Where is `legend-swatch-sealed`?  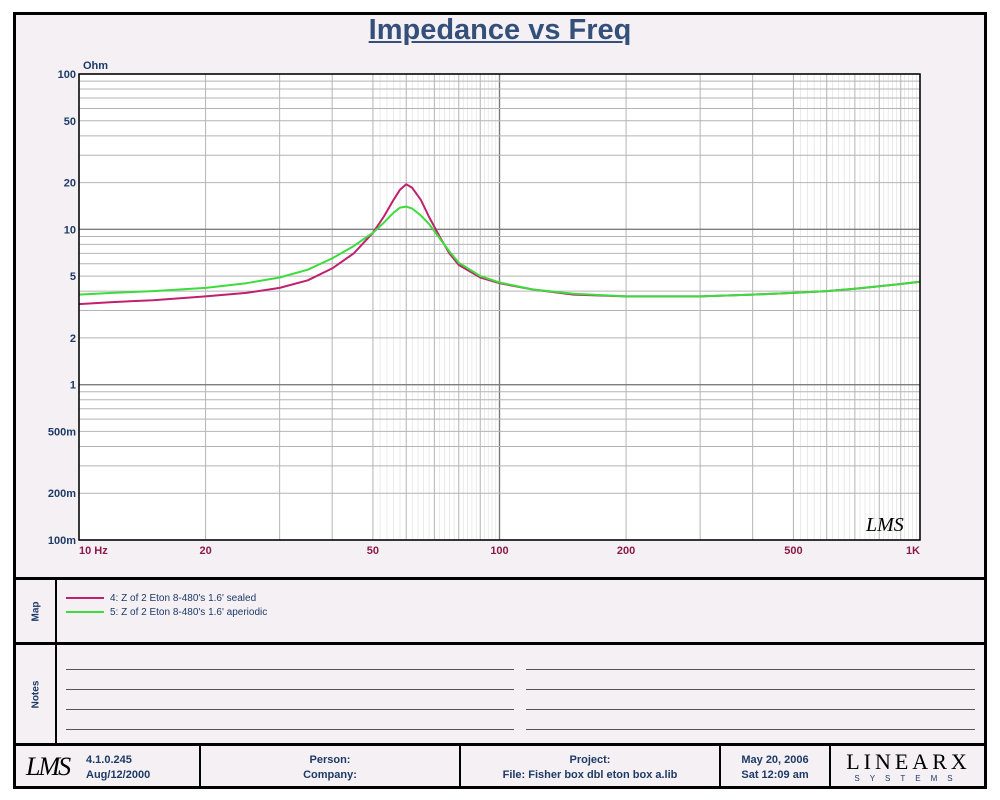 legend-swatch-sealed is located at coordinates (85, 598).